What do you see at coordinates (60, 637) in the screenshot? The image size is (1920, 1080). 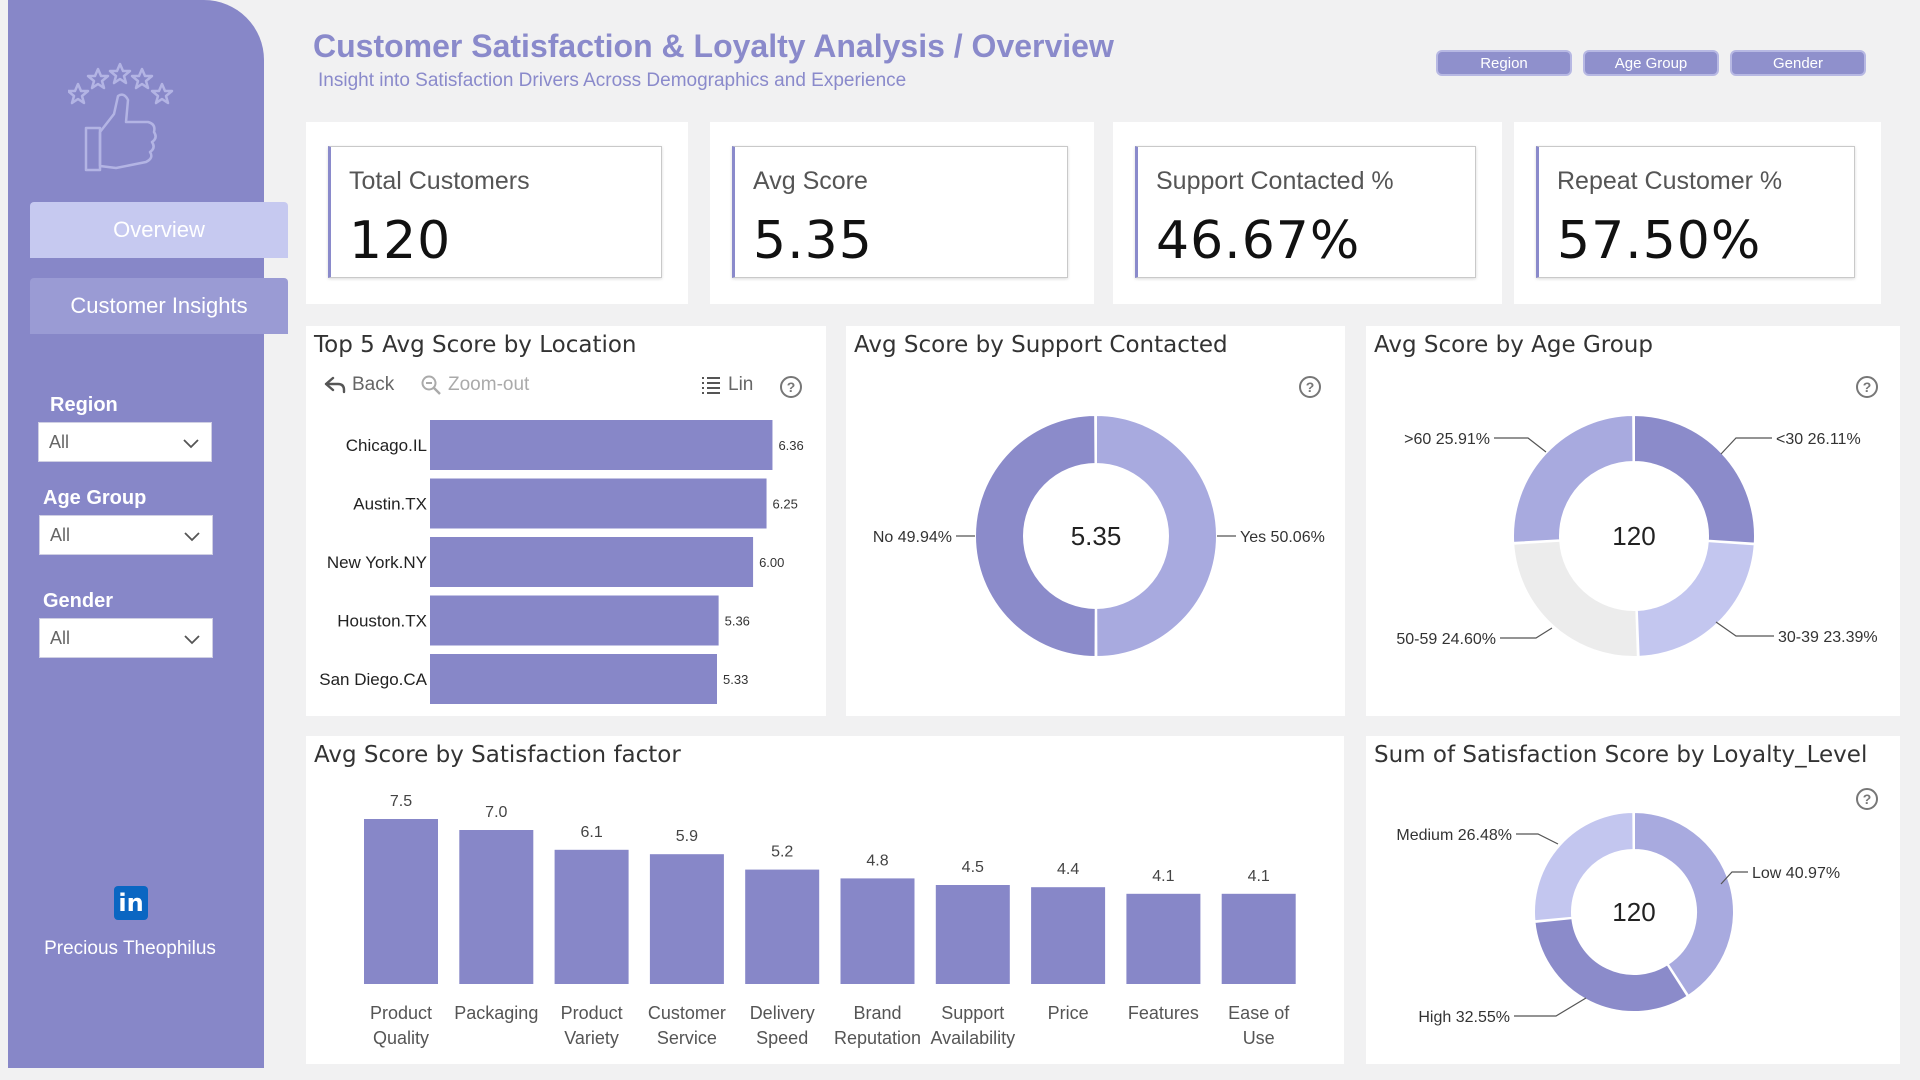 I see `gender-filter-value: All` at bounding box center [60, 637].